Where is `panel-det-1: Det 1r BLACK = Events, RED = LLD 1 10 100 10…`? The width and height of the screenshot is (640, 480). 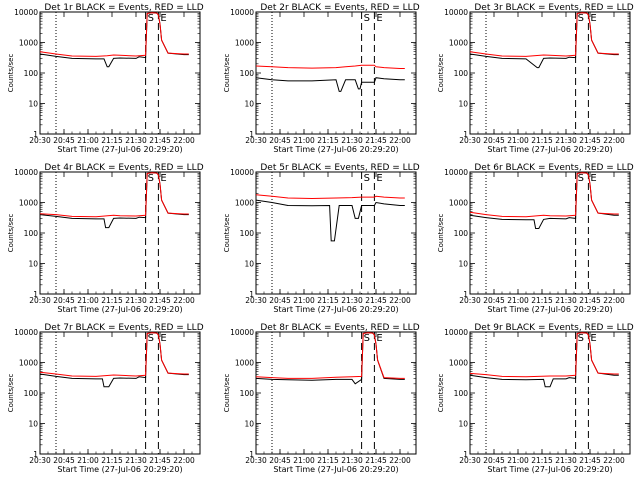
panel-det-1: Det 1r BLACK = Events, RED = LLD 1 10 100 10… is located at coordinates (105, 78).